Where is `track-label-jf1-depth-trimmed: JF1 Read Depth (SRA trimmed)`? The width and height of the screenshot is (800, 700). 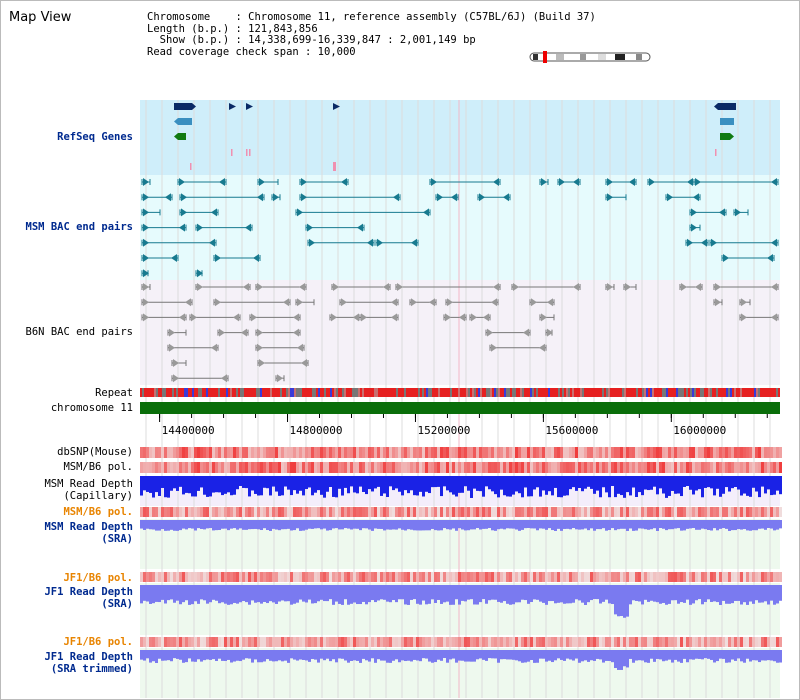 track-label-jf1-depth-trimmed: JF1 Read Depth (SRA trimmed) is located at coordinates (88, 663).